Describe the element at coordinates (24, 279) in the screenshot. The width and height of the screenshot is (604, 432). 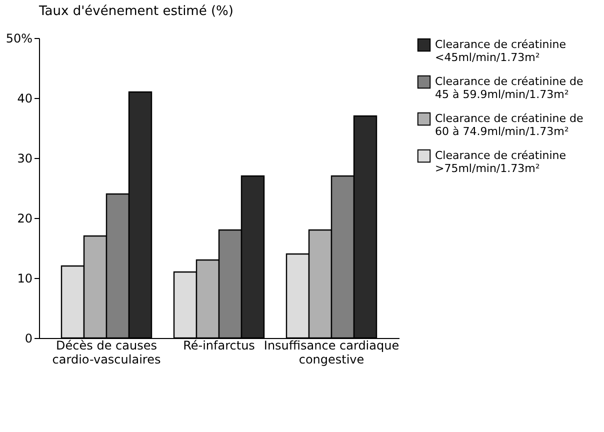
I see `y-tick-label: 10` at that location.